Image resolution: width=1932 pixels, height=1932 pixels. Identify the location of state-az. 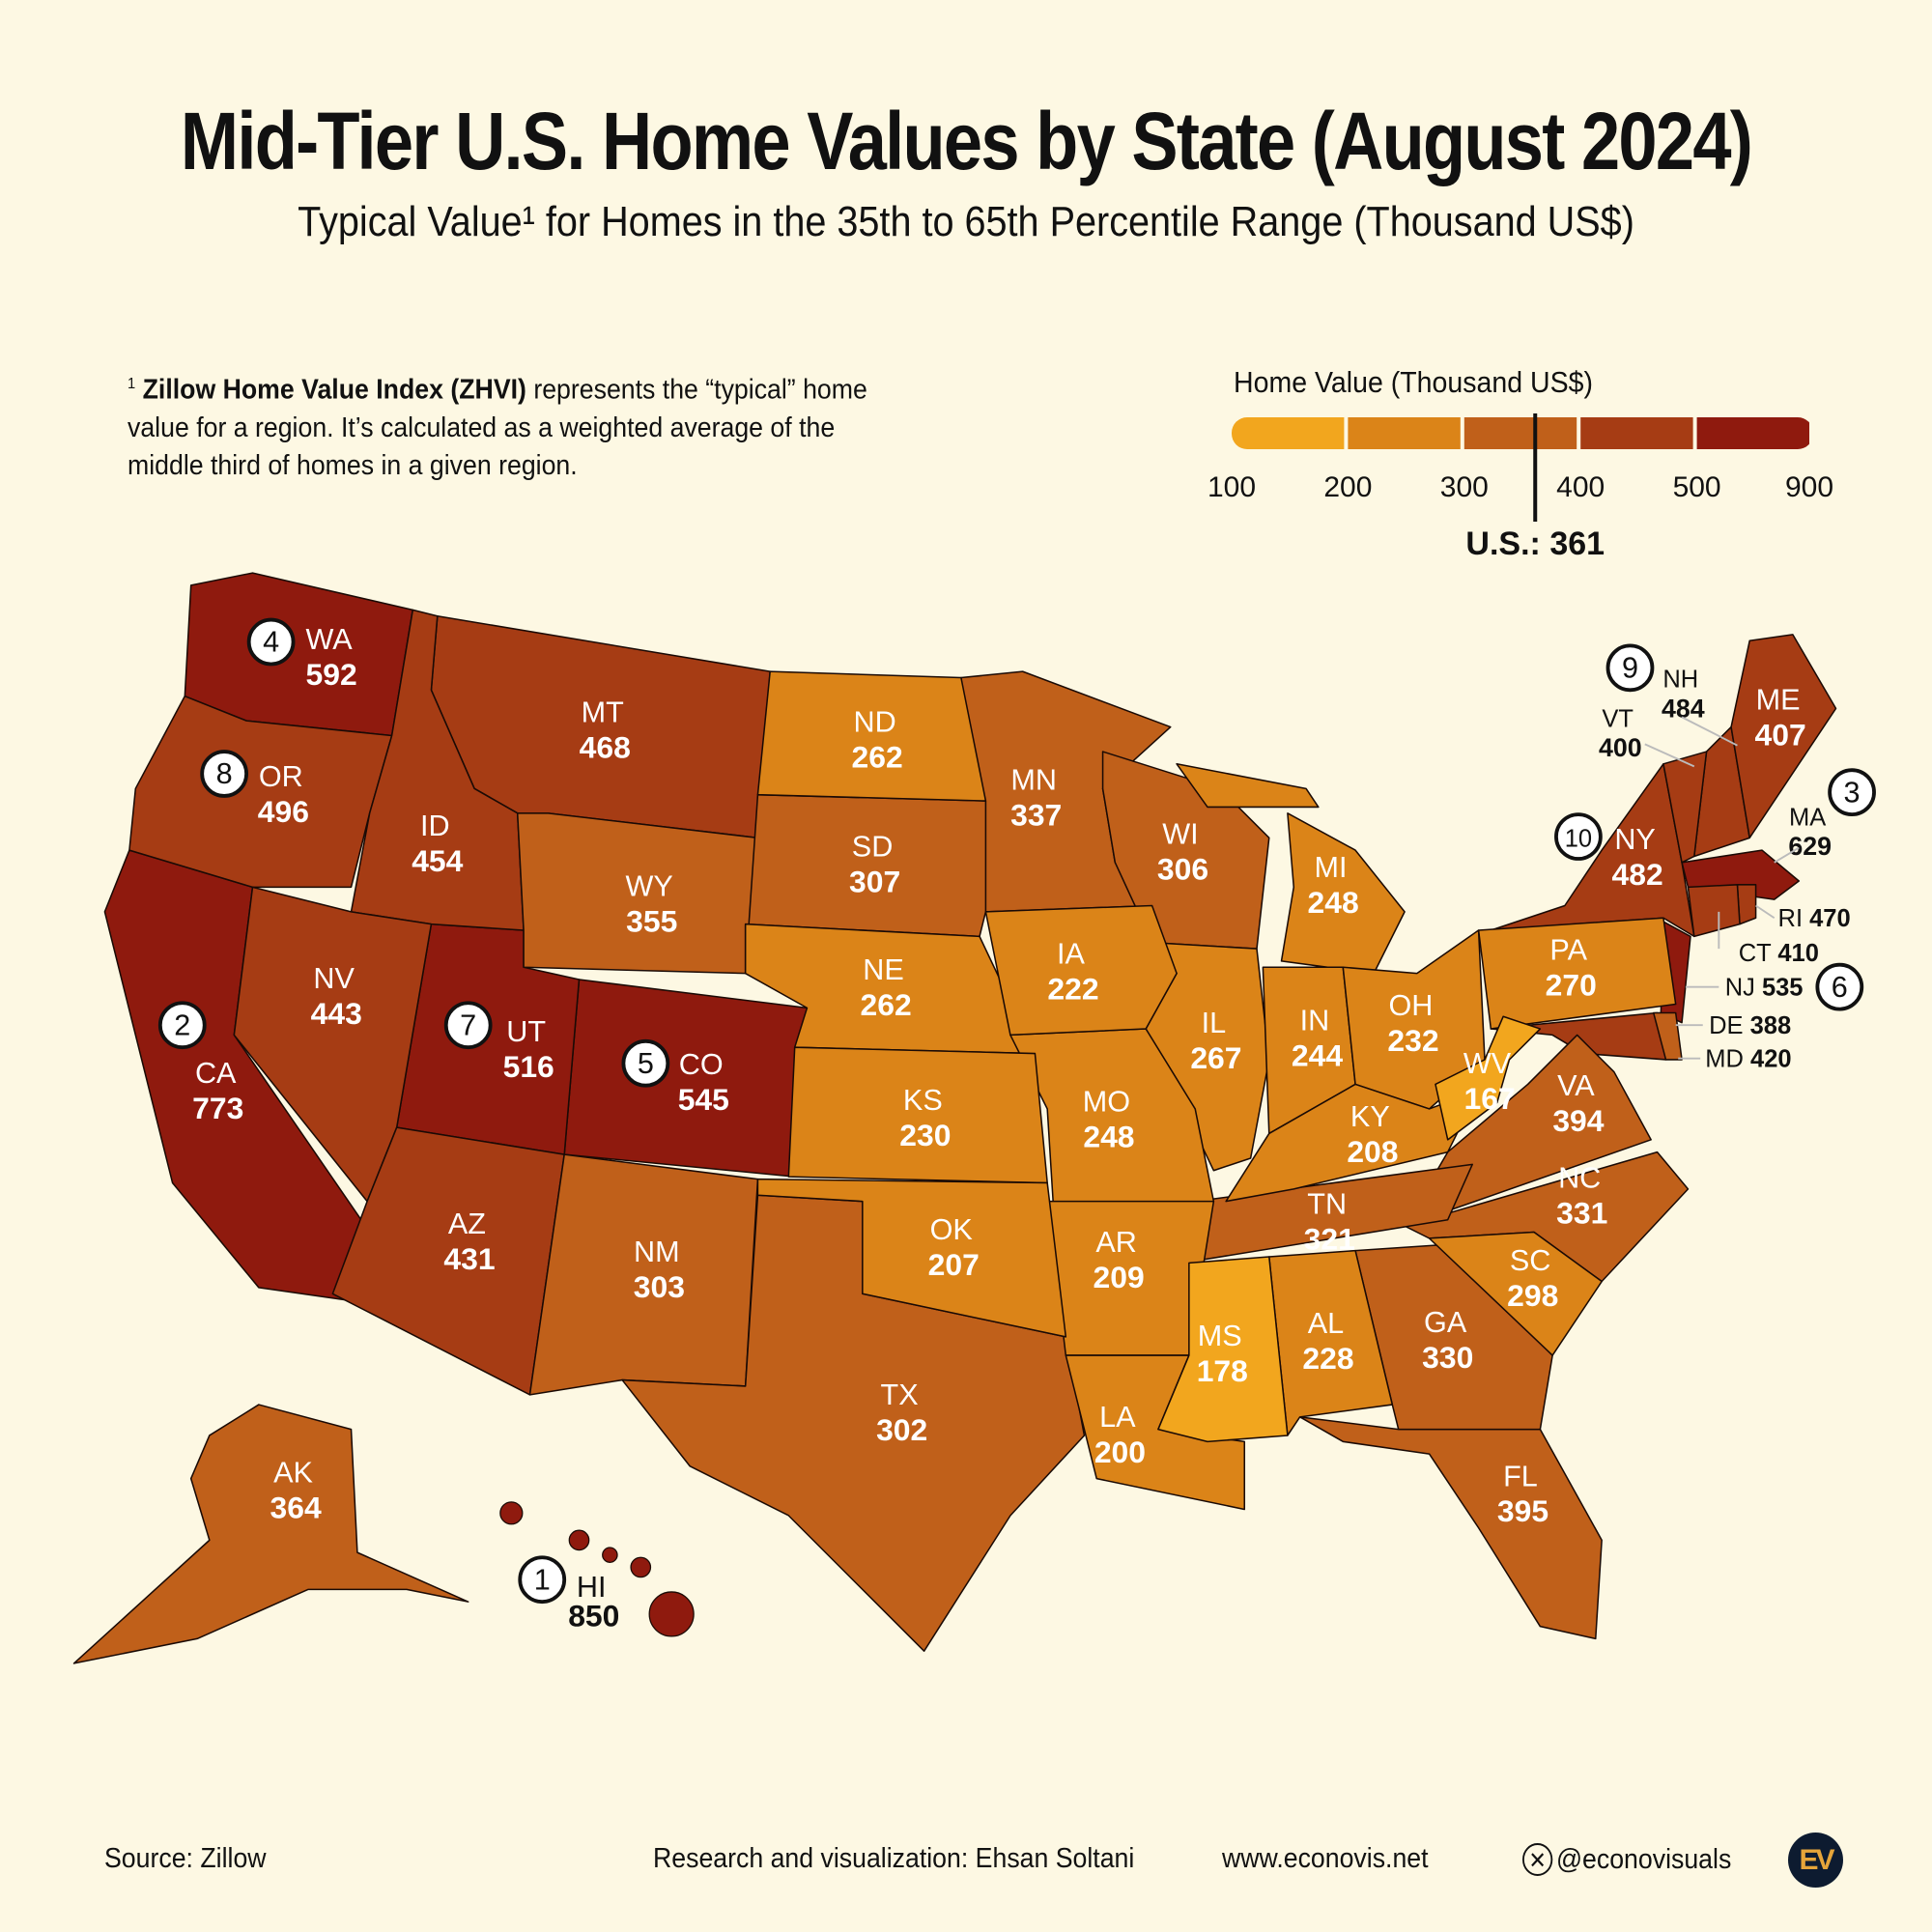
(448, 1261).